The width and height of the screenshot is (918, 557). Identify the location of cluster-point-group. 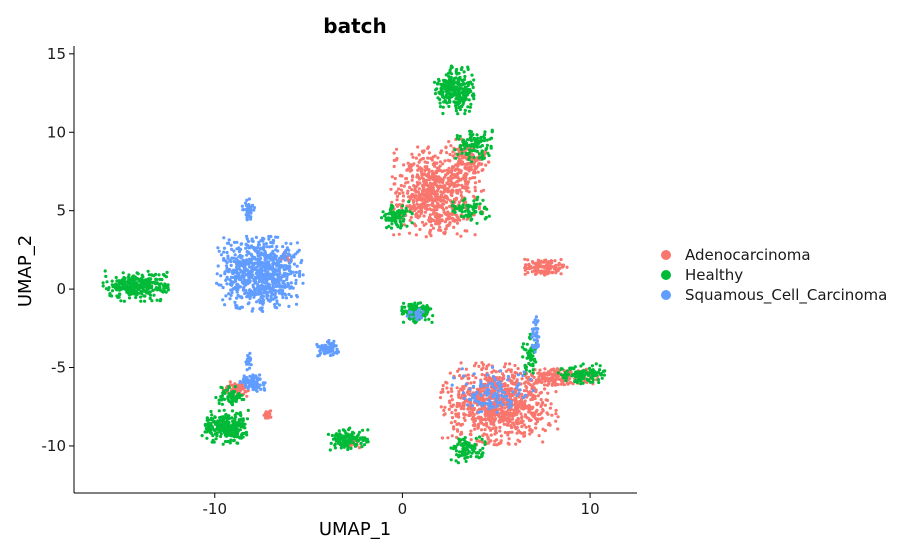
(328, 348).